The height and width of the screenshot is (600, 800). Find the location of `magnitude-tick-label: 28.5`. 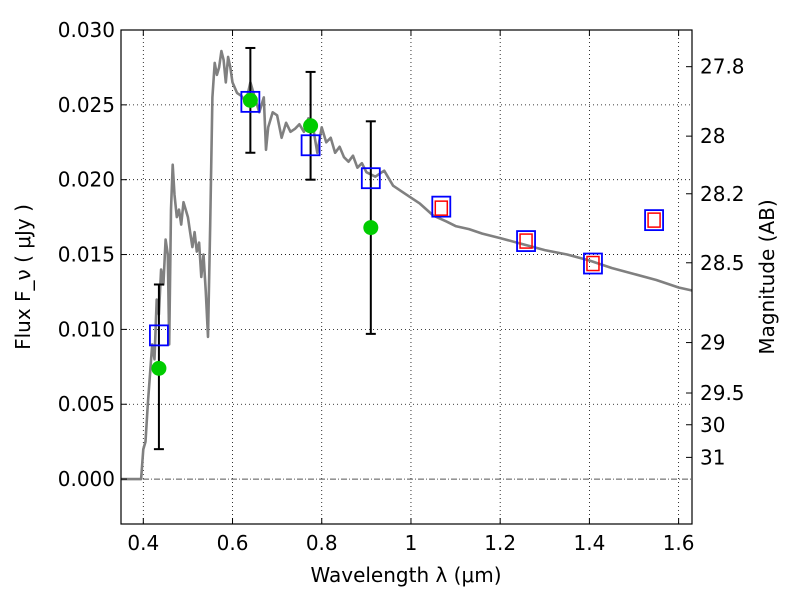

magnitude-tick-label: 28.5 is located at coordinates (722, 263).